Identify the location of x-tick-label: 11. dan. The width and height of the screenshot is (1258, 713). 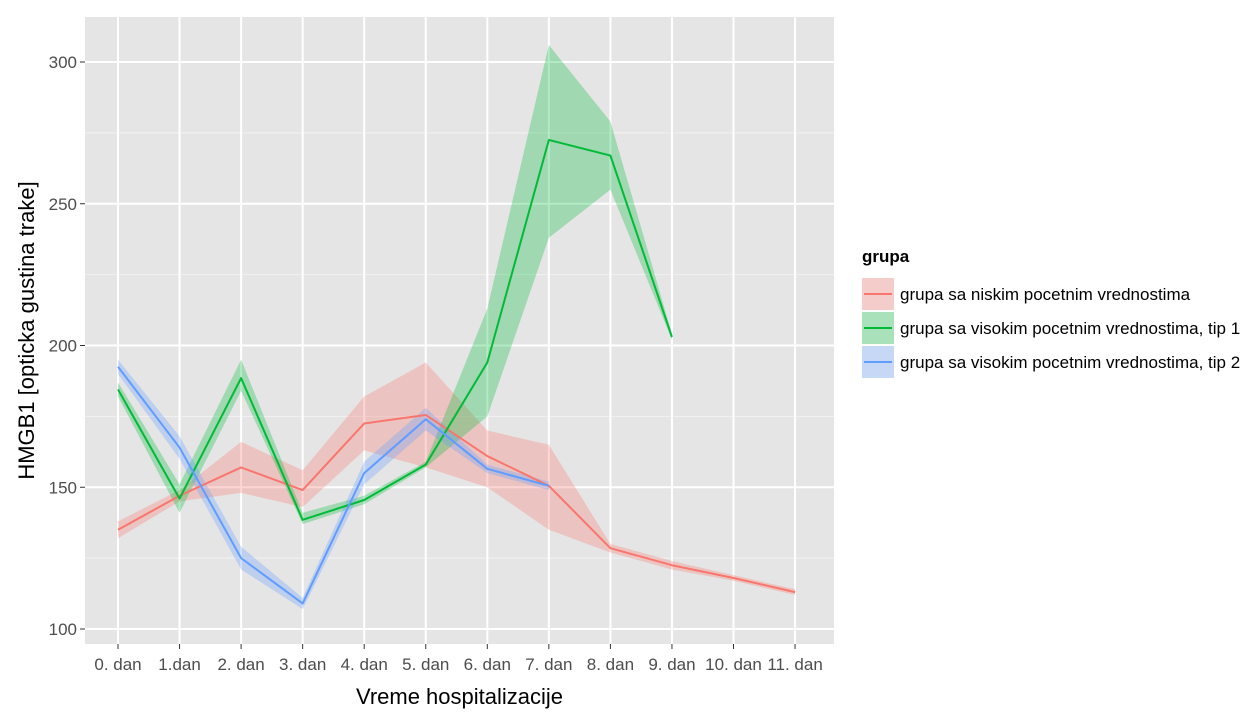
(794, 664).